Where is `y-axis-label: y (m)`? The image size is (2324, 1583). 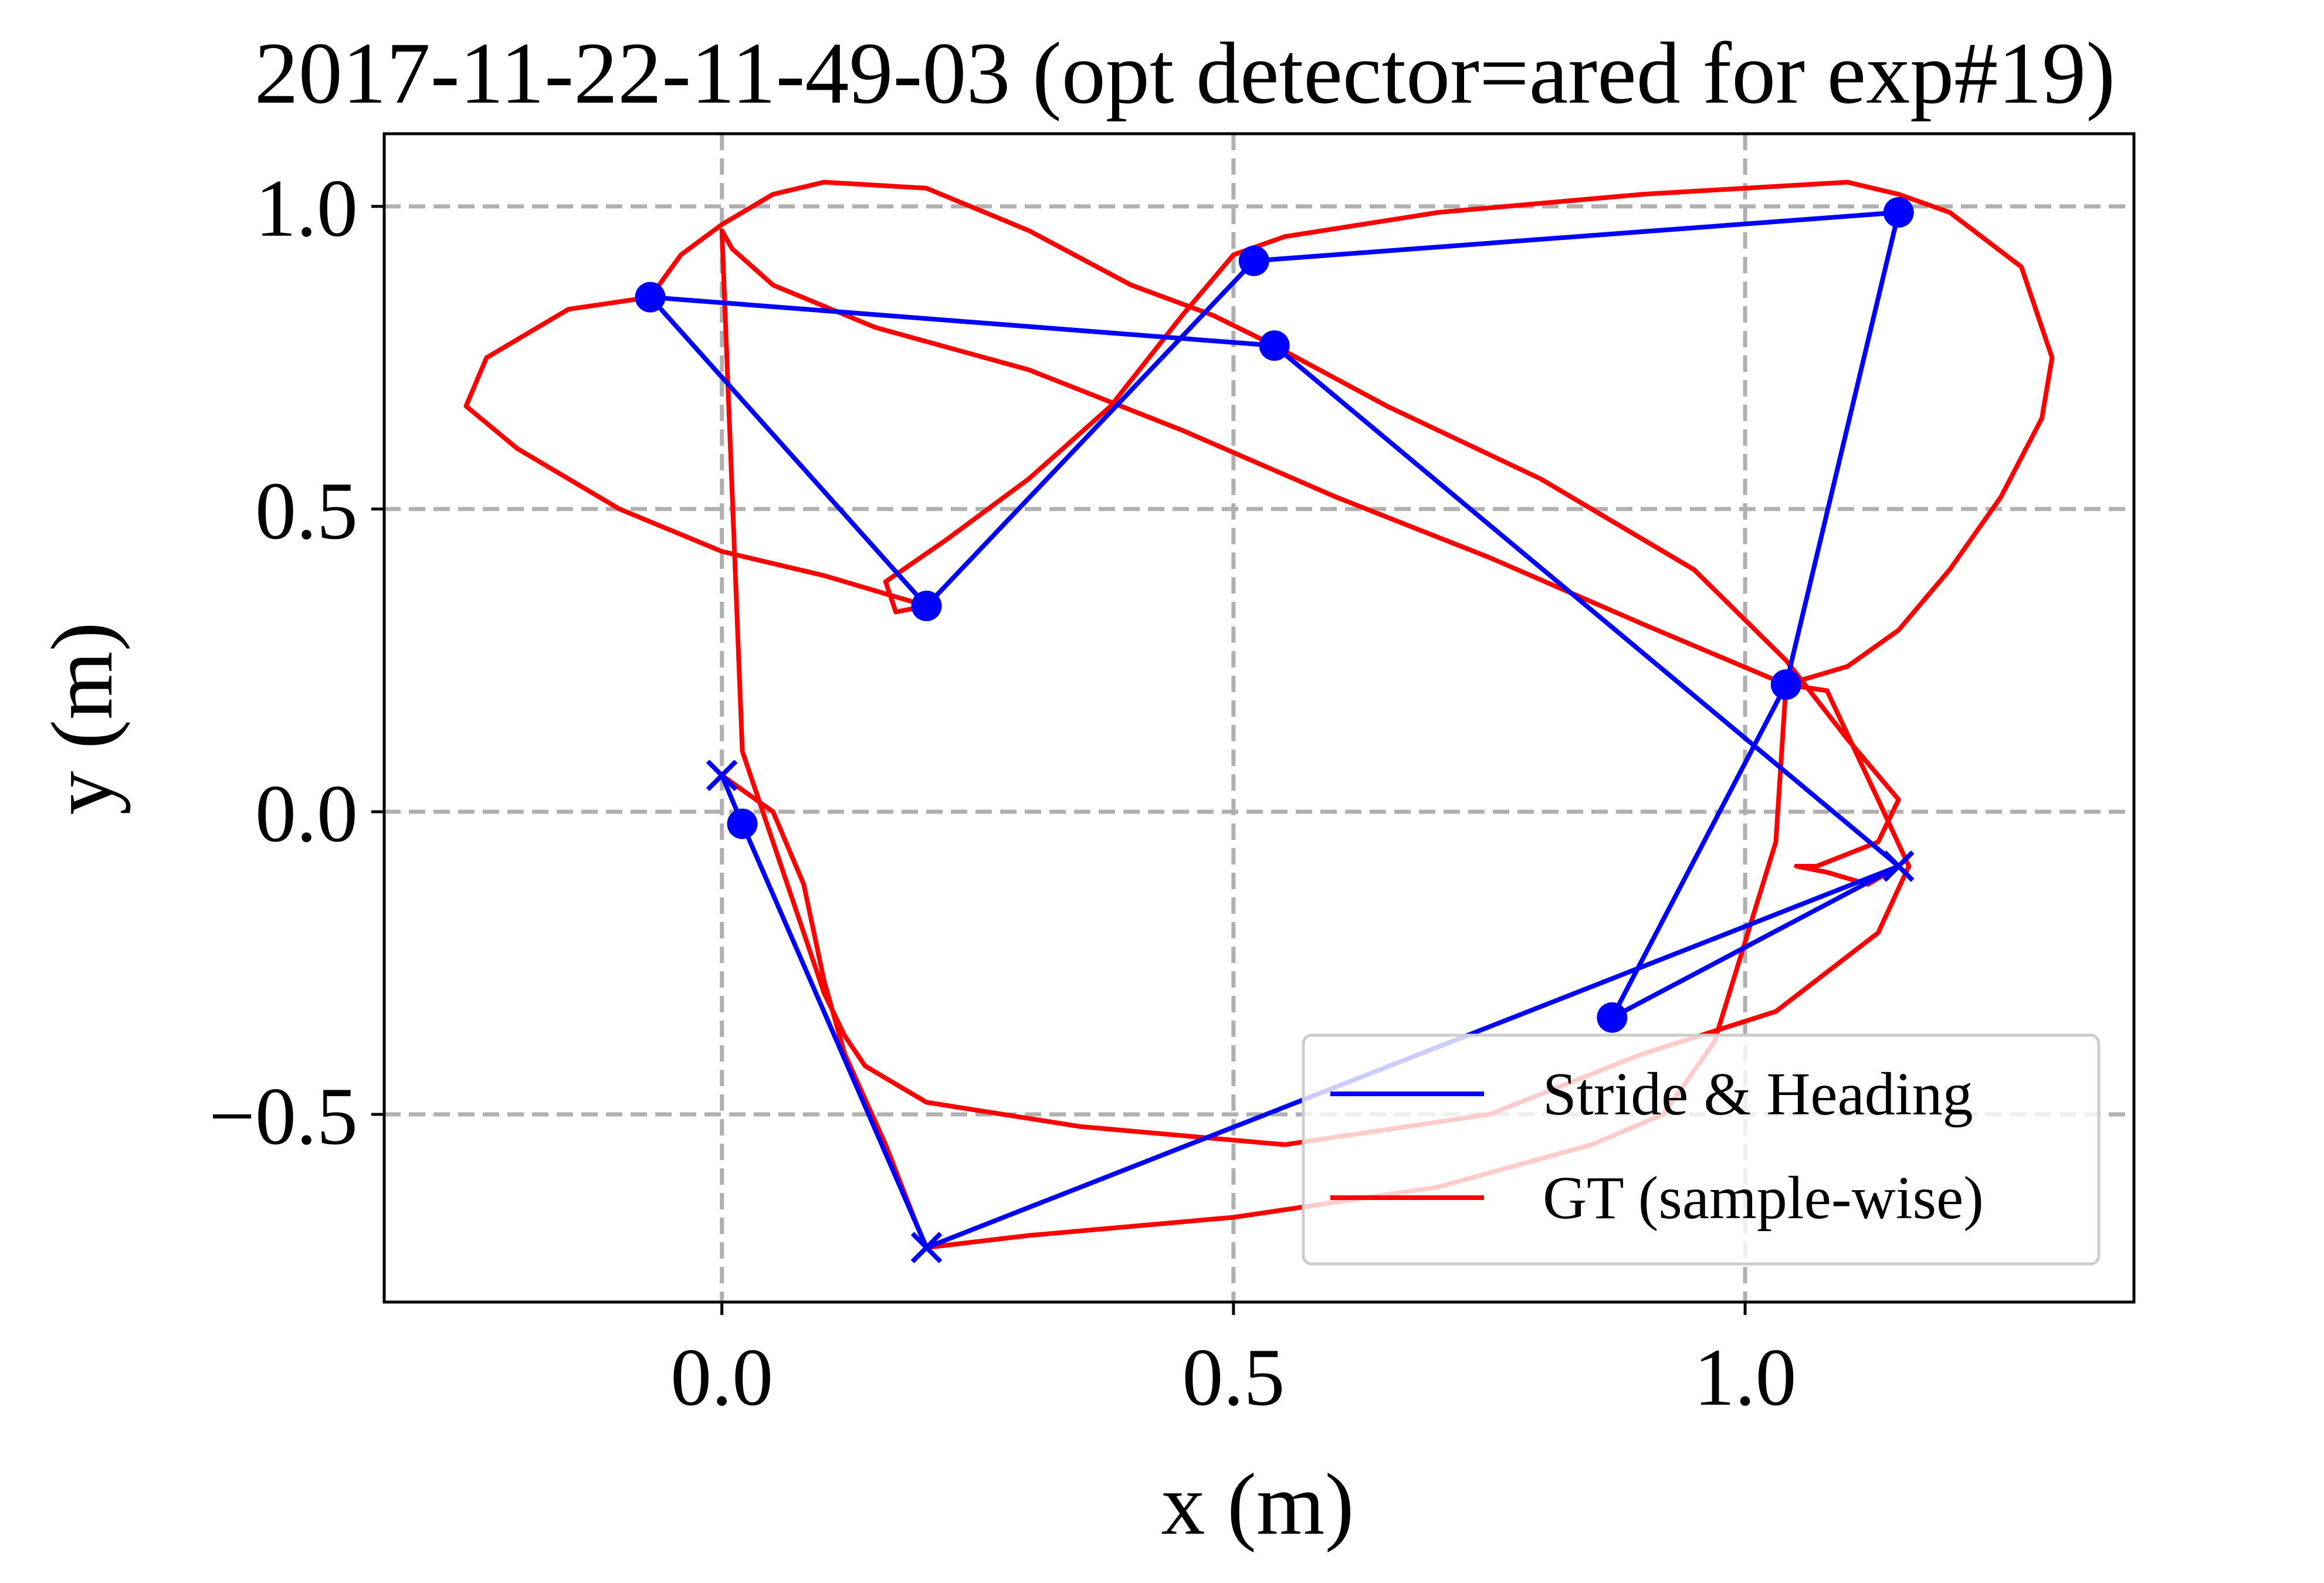
y-axis-label: y (m) is located at coordinates (82, 718).